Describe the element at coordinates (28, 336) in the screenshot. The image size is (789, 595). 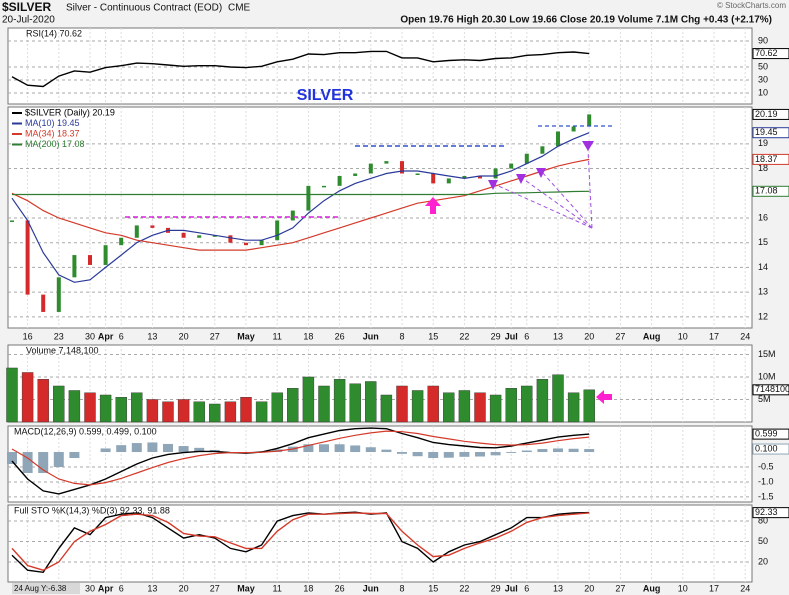
I see `x-tick-label: 16` at that location.